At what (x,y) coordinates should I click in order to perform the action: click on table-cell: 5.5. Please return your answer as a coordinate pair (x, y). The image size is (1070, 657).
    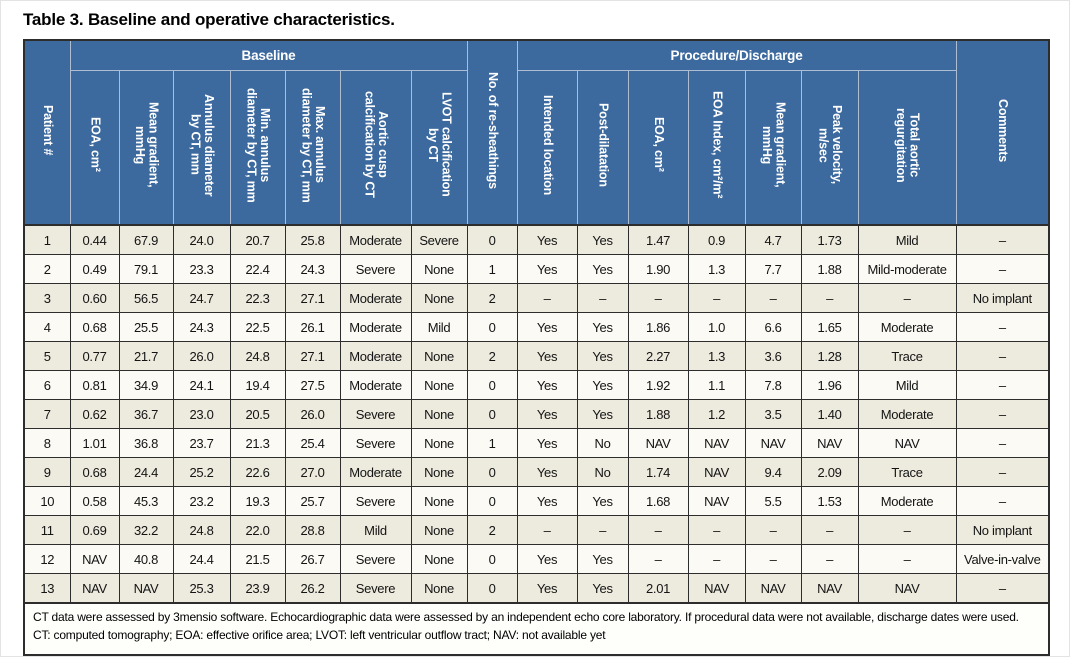
    Looking at the image, I should click on (773, 501).